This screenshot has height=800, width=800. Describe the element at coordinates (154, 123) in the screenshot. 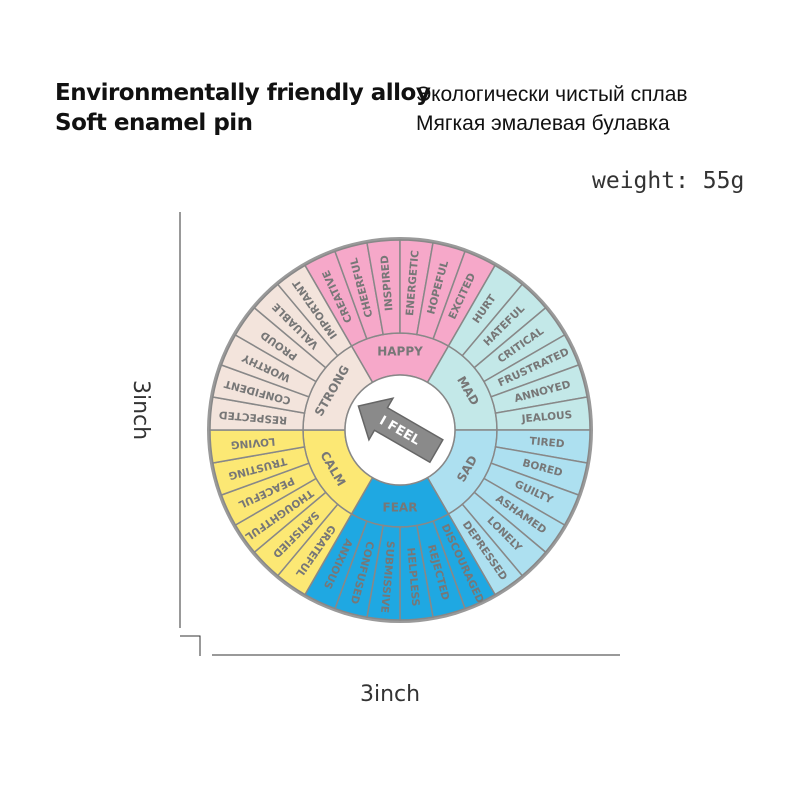

I see `header-line: Soft enamel pin` at that location.